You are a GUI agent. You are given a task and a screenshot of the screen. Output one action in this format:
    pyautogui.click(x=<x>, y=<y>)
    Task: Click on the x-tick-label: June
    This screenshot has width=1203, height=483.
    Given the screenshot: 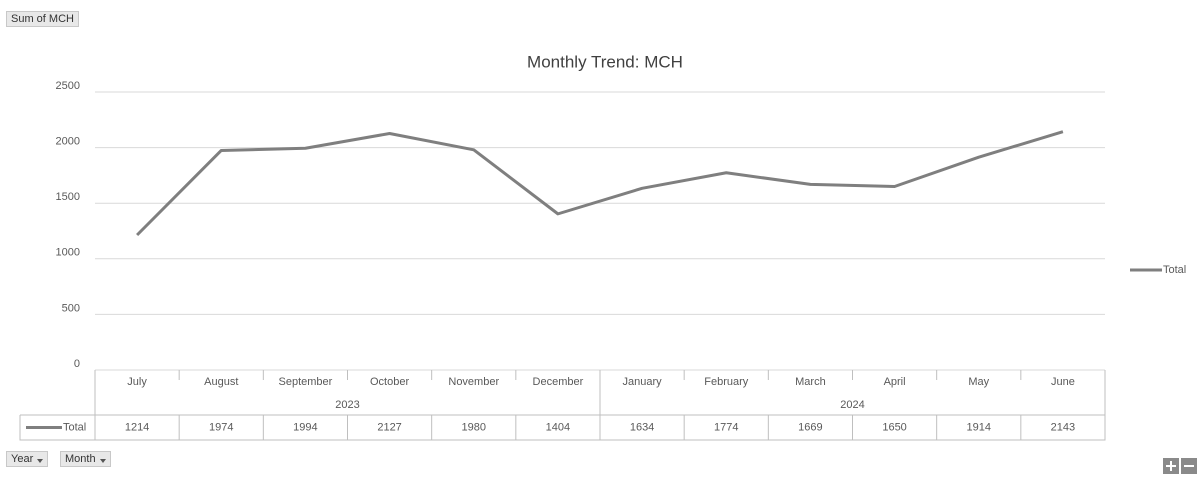 What is the action you would take?
    pyautogui.click(x=1063, y=382)
    